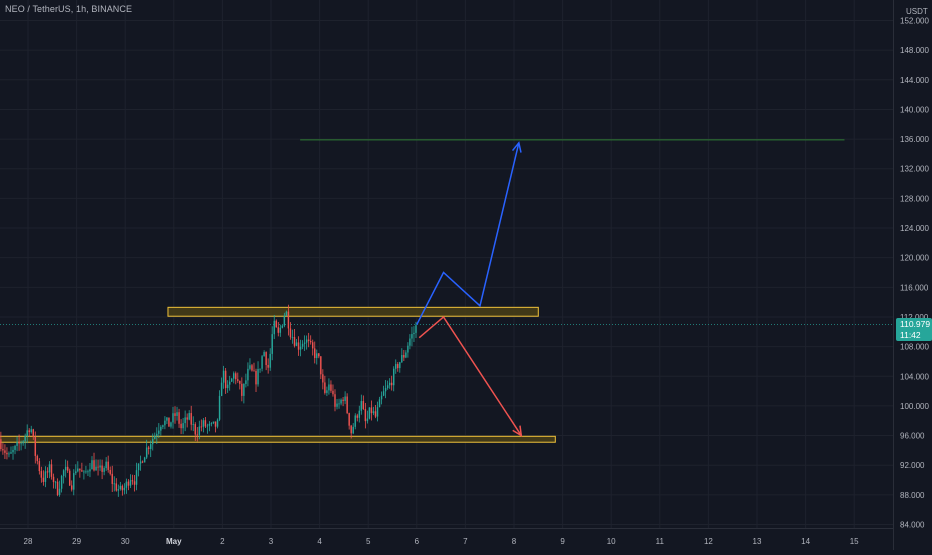 The image size is (932, 555). Describe the element at coordinates (914, 317) in the screenshot. I see `price-tick-label: 112.000` at that location.